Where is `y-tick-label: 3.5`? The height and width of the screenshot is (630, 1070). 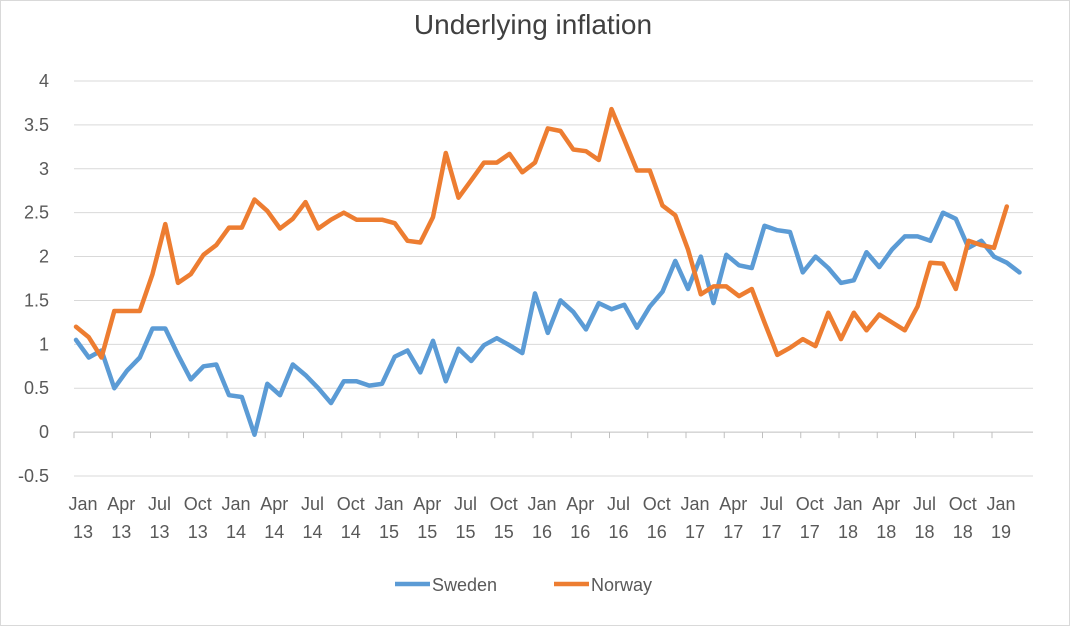 y-tick-label: 3.5 is located at coordinates (36, 125).